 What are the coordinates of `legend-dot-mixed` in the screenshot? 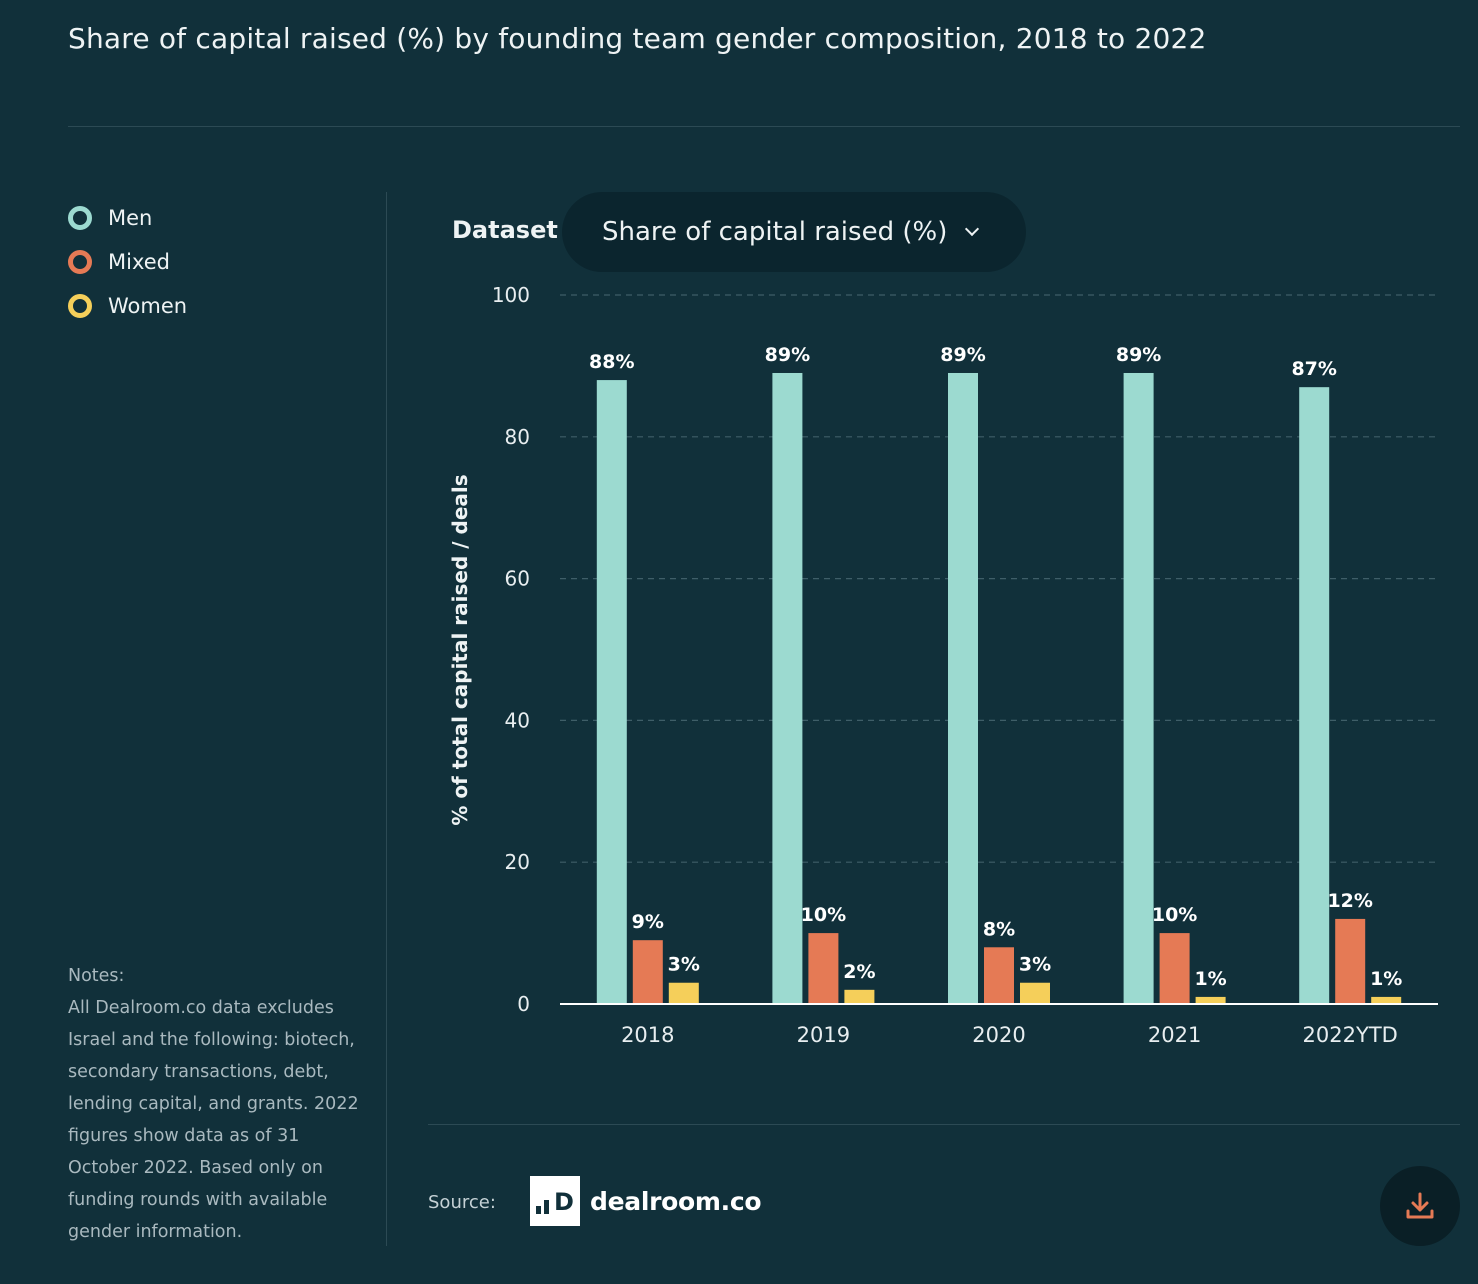 It's located at (80, 262).